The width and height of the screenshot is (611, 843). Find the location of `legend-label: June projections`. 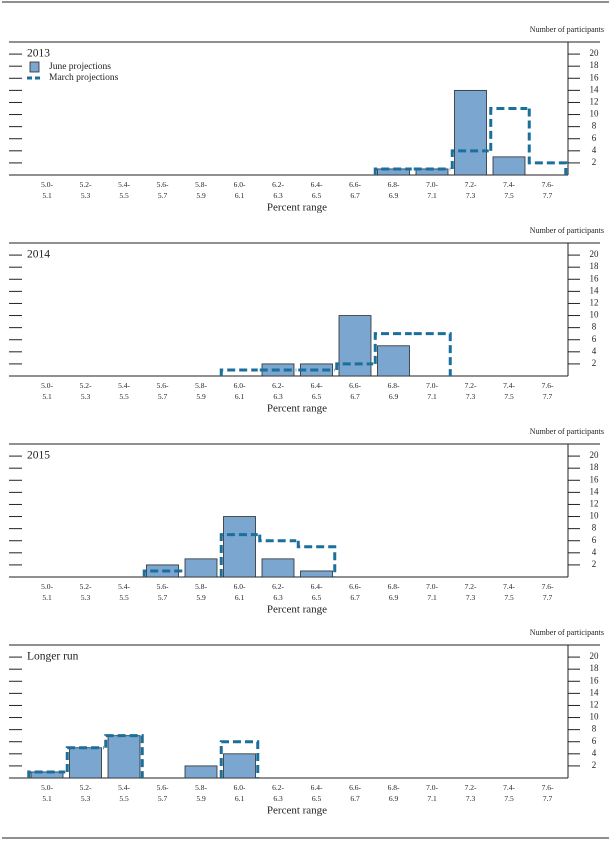

legend-label: June projections is located at coordinates (80, 67).